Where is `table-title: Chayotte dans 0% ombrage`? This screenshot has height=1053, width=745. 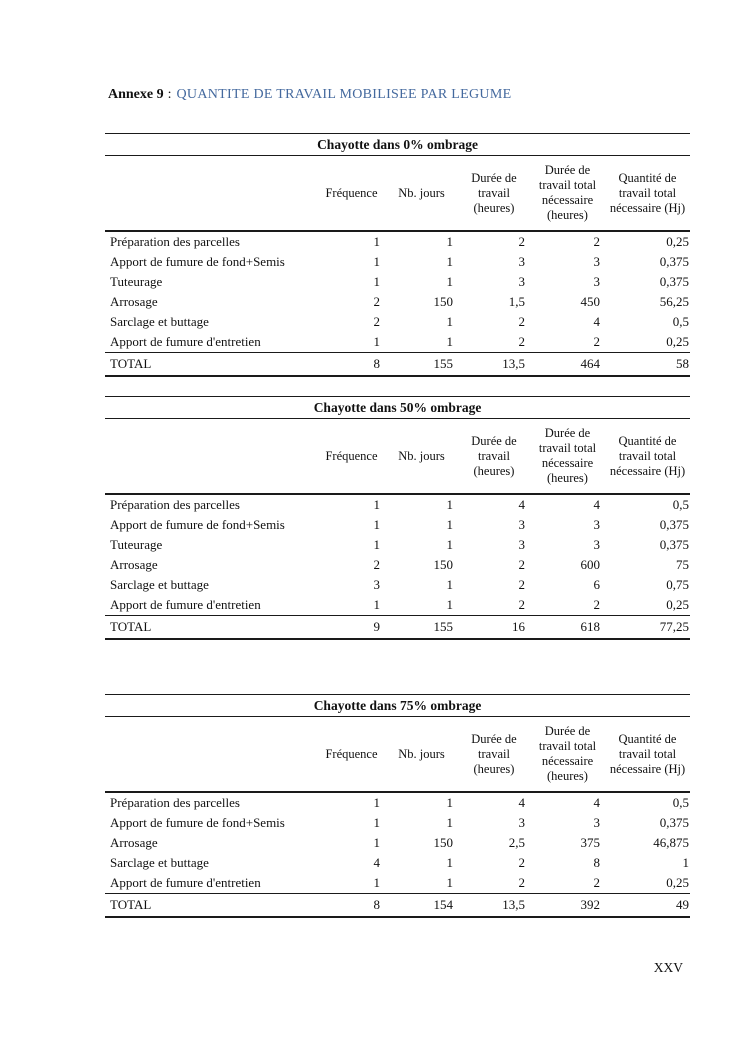 table-title: Chayotte dans 0% ombrage is located at coordinates (397, 144).